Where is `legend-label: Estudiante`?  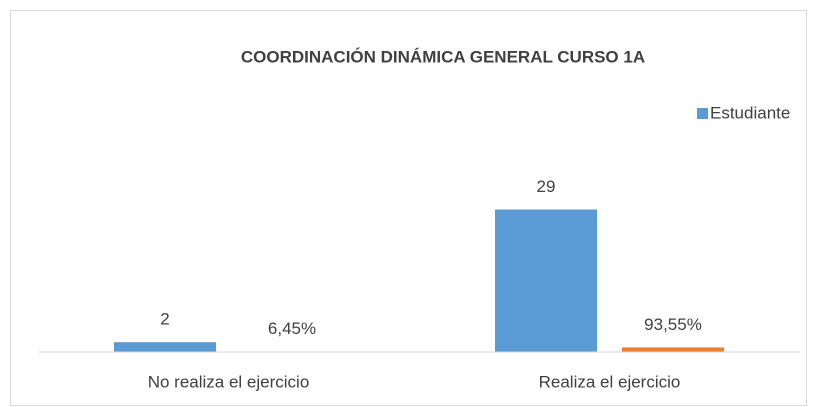
legend-label: Estudiante is located at coordinates (750, 112).